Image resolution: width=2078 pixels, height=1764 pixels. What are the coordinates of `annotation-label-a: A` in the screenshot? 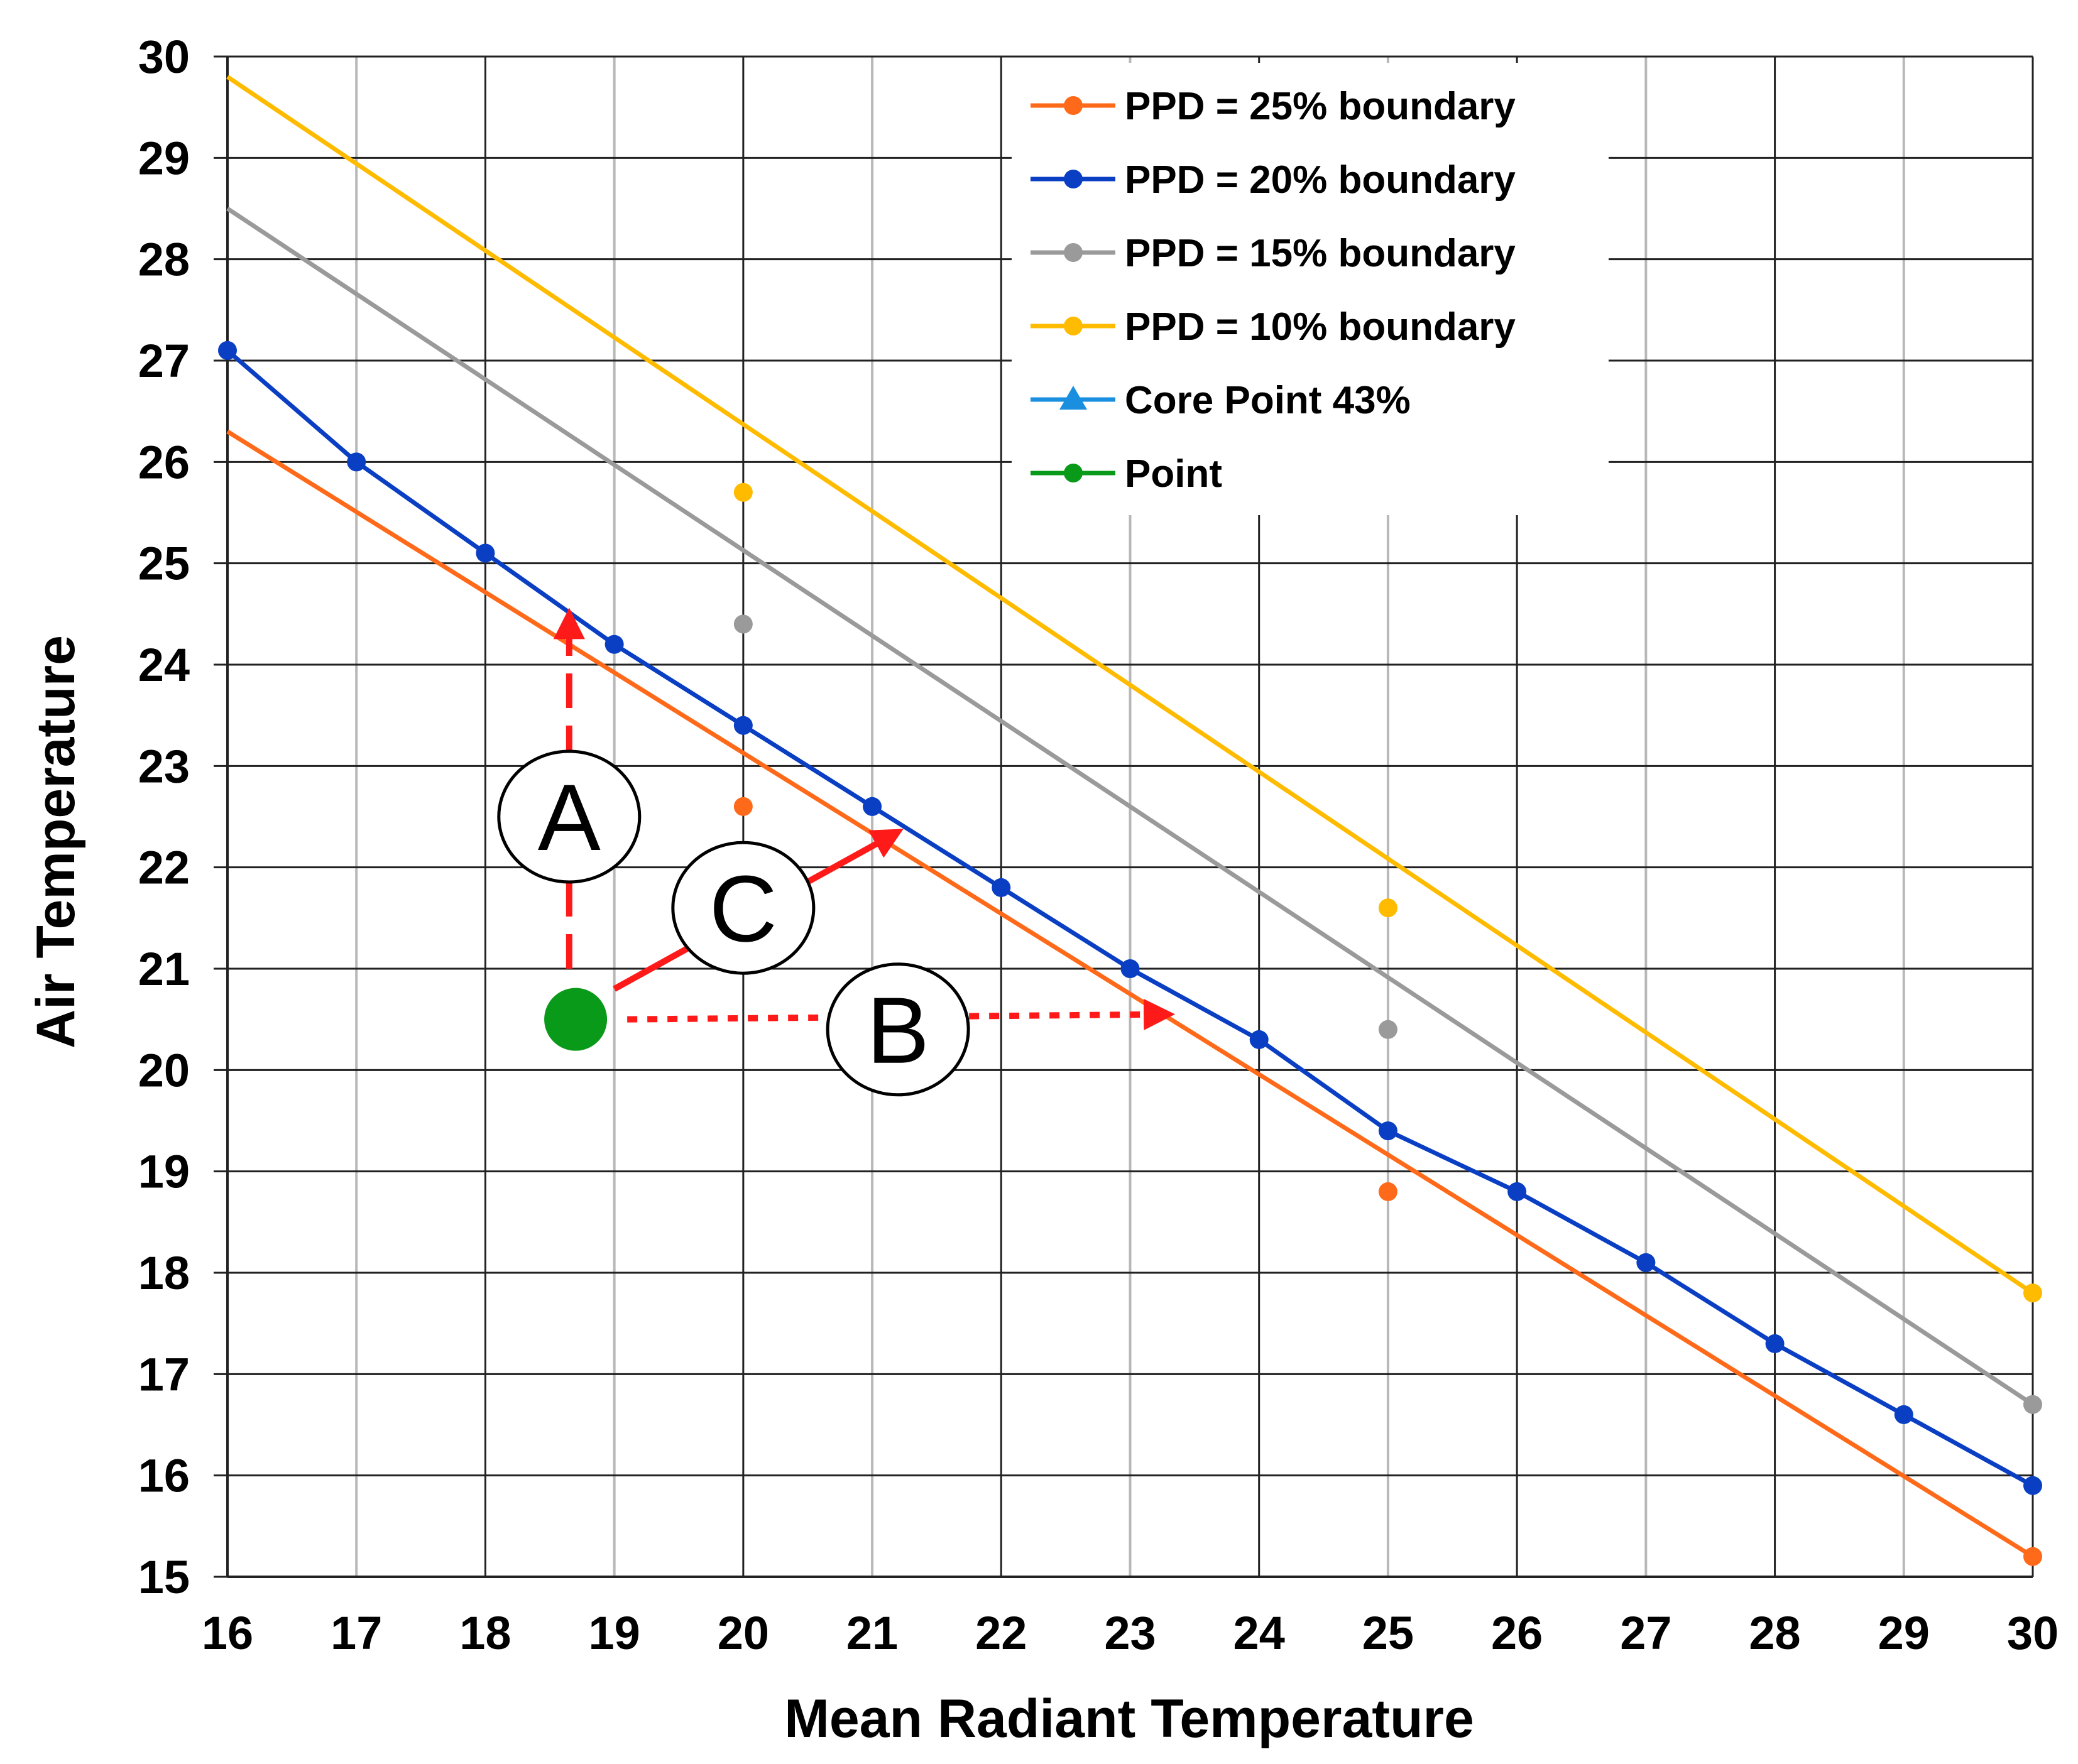 It's located at (569, 817).